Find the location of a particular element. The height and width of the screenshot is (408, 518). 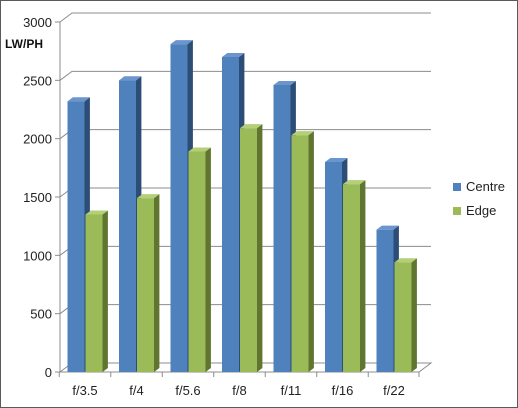

legend-label-edge: Edge is located at coordinates (481, 210).